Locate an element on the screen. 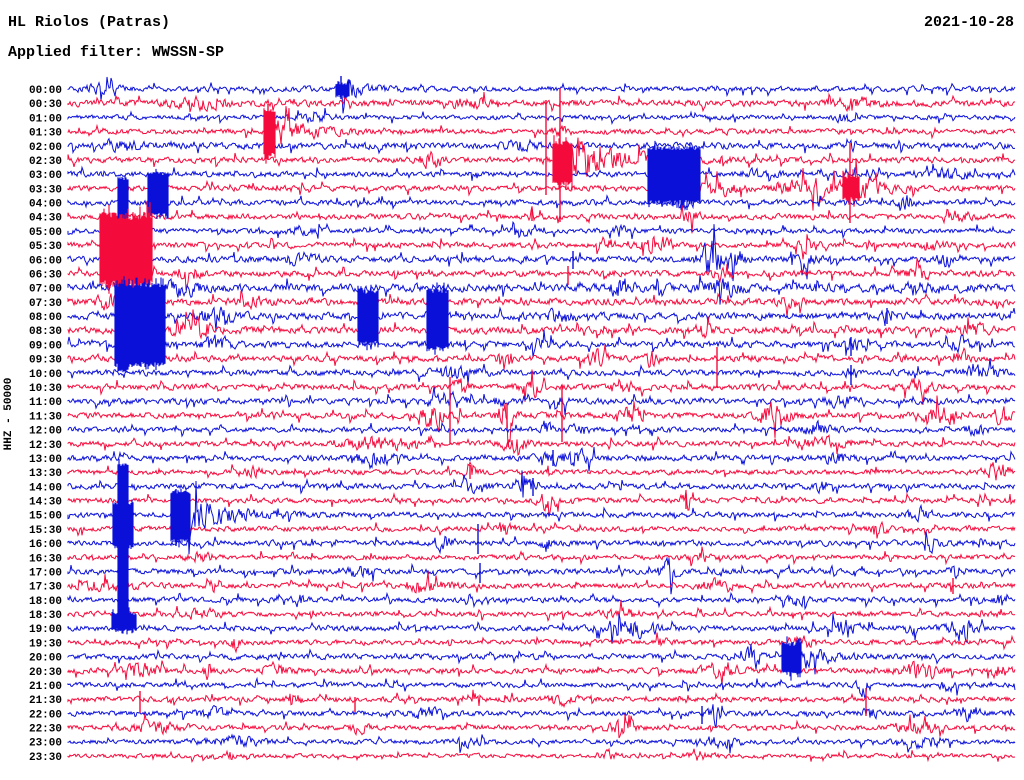  time-label-21:00: 21:00 is located at coordinates (45, 687).